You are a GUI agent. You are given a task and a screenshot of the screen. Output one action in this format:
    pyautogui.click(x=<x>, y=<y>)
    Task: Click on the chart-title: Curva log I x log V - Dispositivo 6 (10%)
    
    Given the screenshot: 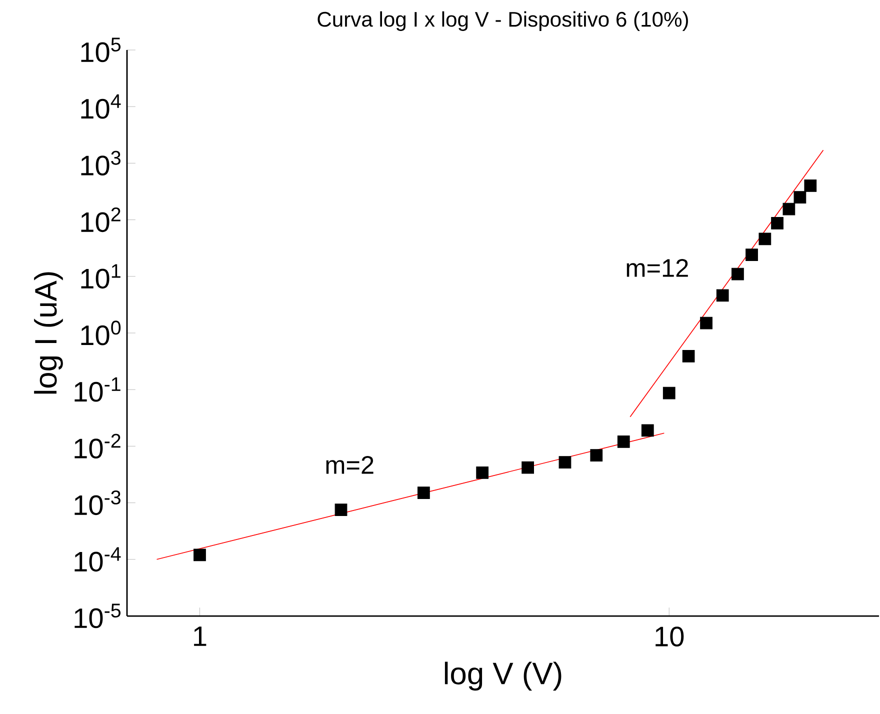 What is the action you would take?
    pyautogui.click(x=503, y=21)
    